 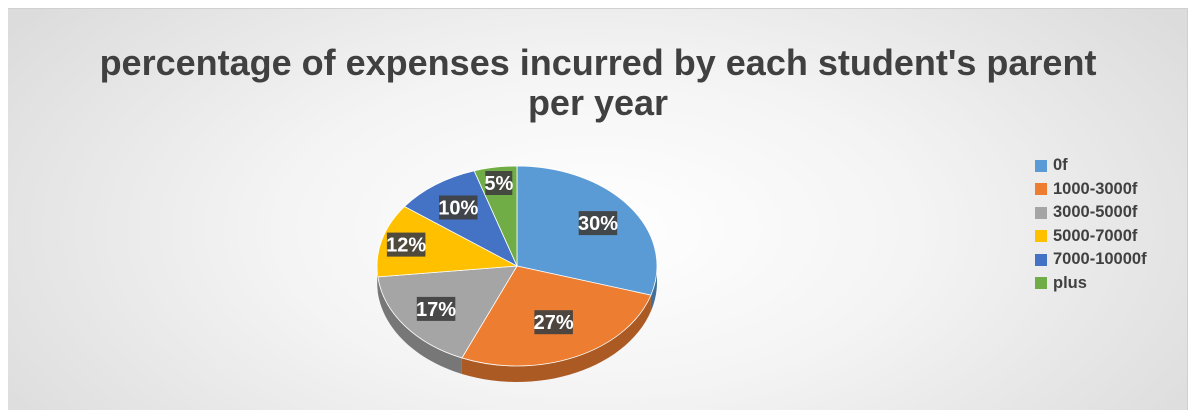 I want to click on legend-label: 3000-5000f, so click(x=1095, y=212).